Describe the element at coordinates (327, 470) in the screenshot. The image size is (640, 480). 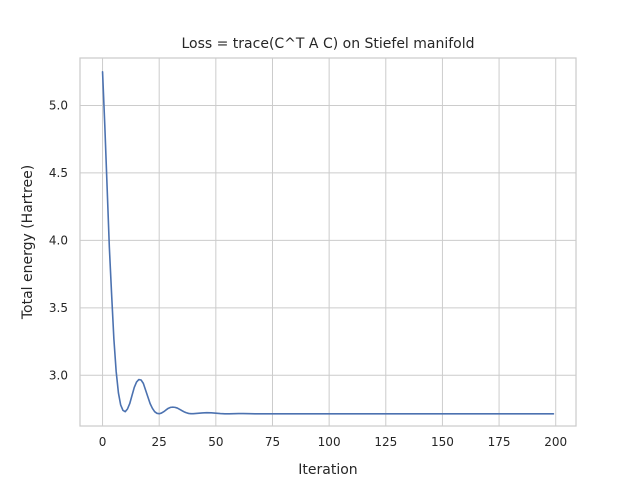
I see `x-axis-label: Iteration` at that location.